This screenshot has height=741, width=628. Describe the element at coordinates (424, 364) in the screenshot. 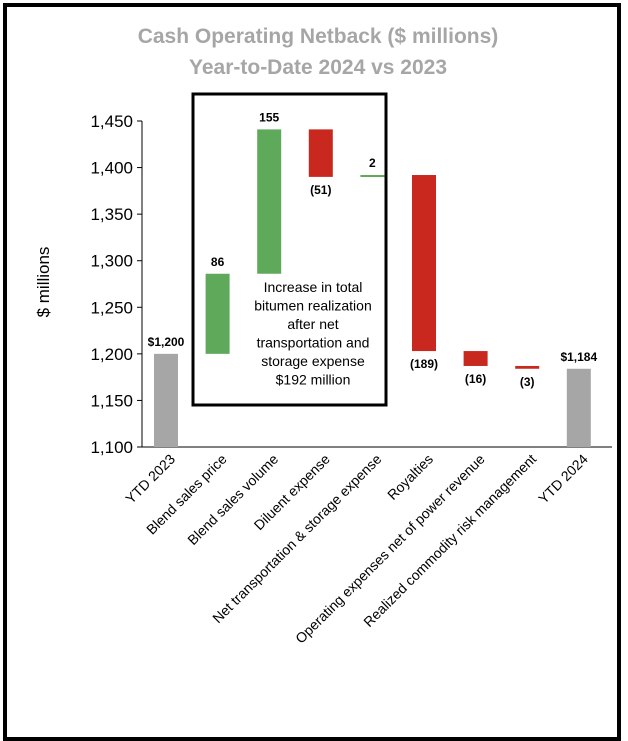

I see `bar-data-label: (189)` at that location.